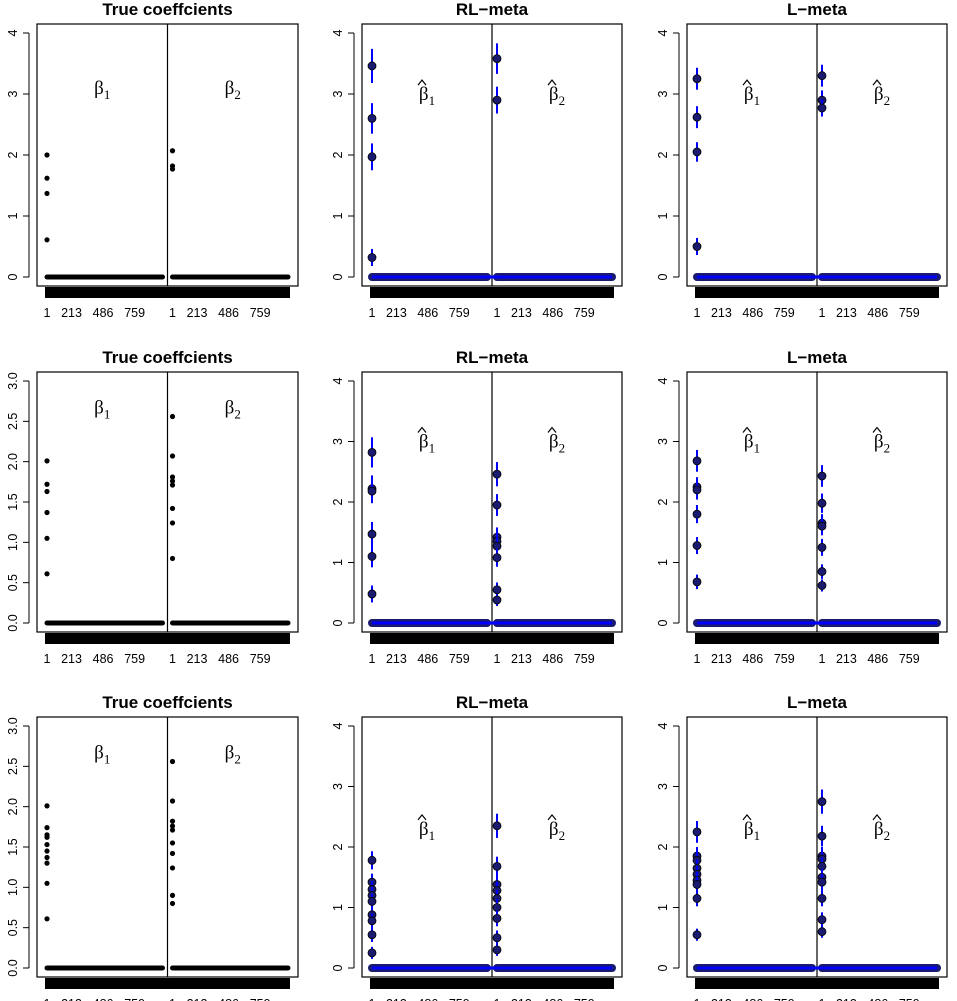 This screenshot has height=1001, width=957. Describe the element at coordinates (13, 542) in the screenshot. I see `y-tick-label: 1.0` at that location.